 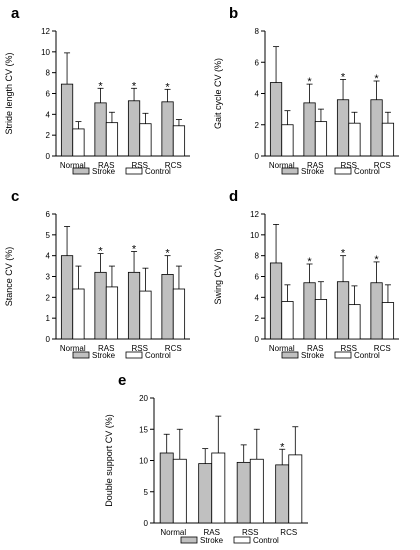 What do you see at coordinates (254, 235) in the screenshot?
I see `y-tick-label: 10` at bounding box center [254, 235].